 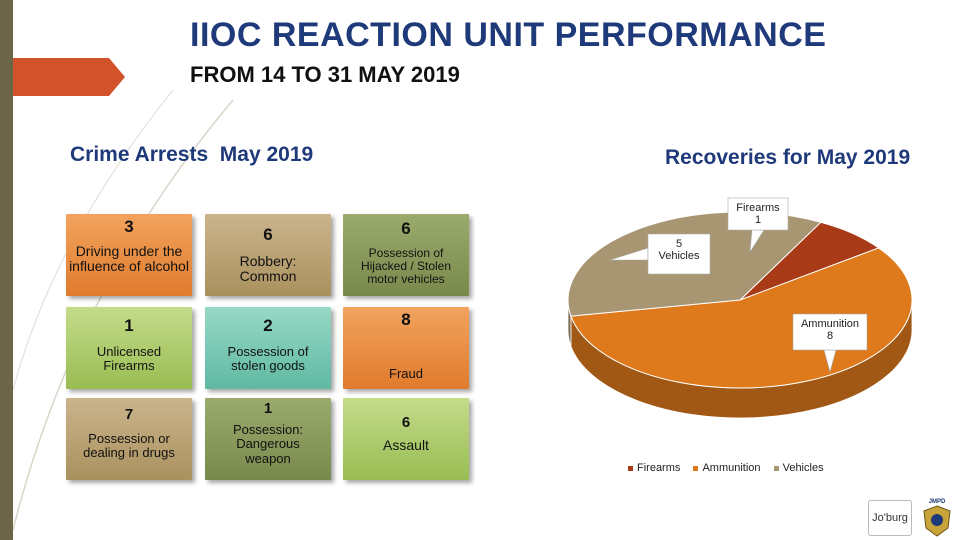 I want to click on page-subtitle: FROM 14 TO 31 MAY 2019, so click(x=325, y=74).